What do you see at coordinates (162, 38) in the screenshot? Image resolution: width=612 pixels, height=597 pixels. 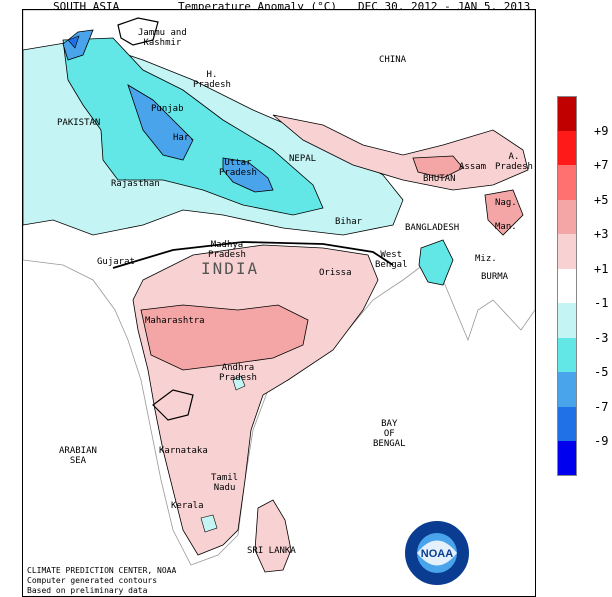 I see `label-jammu-kashmir: Jammu and Kashmir` at bounding box center [162, 38].